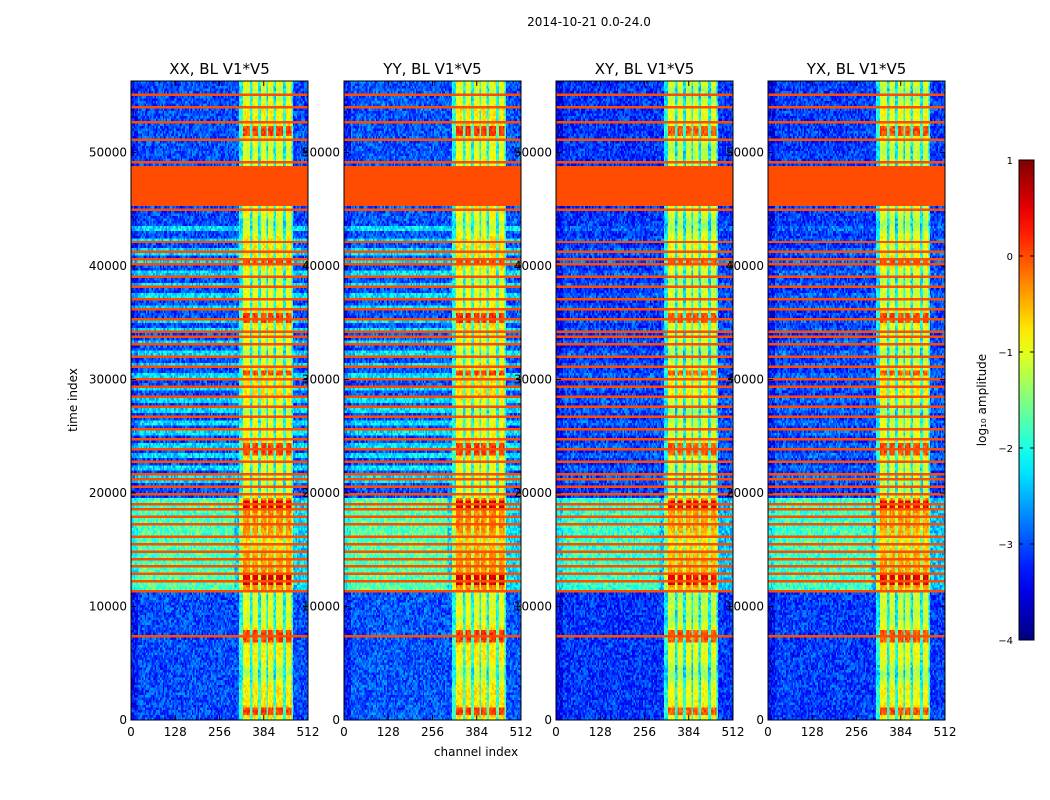  I want to click on colorbar-tick-label: 0, so click(1010, 257).